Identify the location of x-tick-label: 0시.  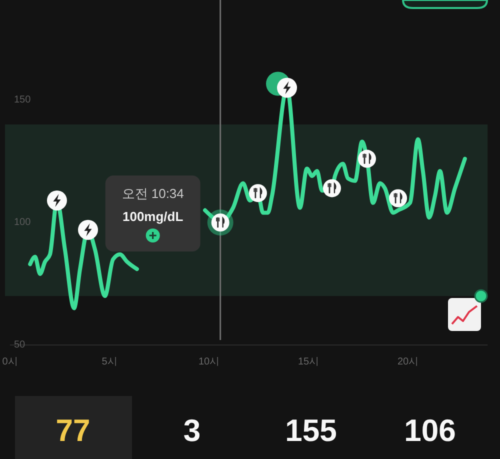
(10, 362).